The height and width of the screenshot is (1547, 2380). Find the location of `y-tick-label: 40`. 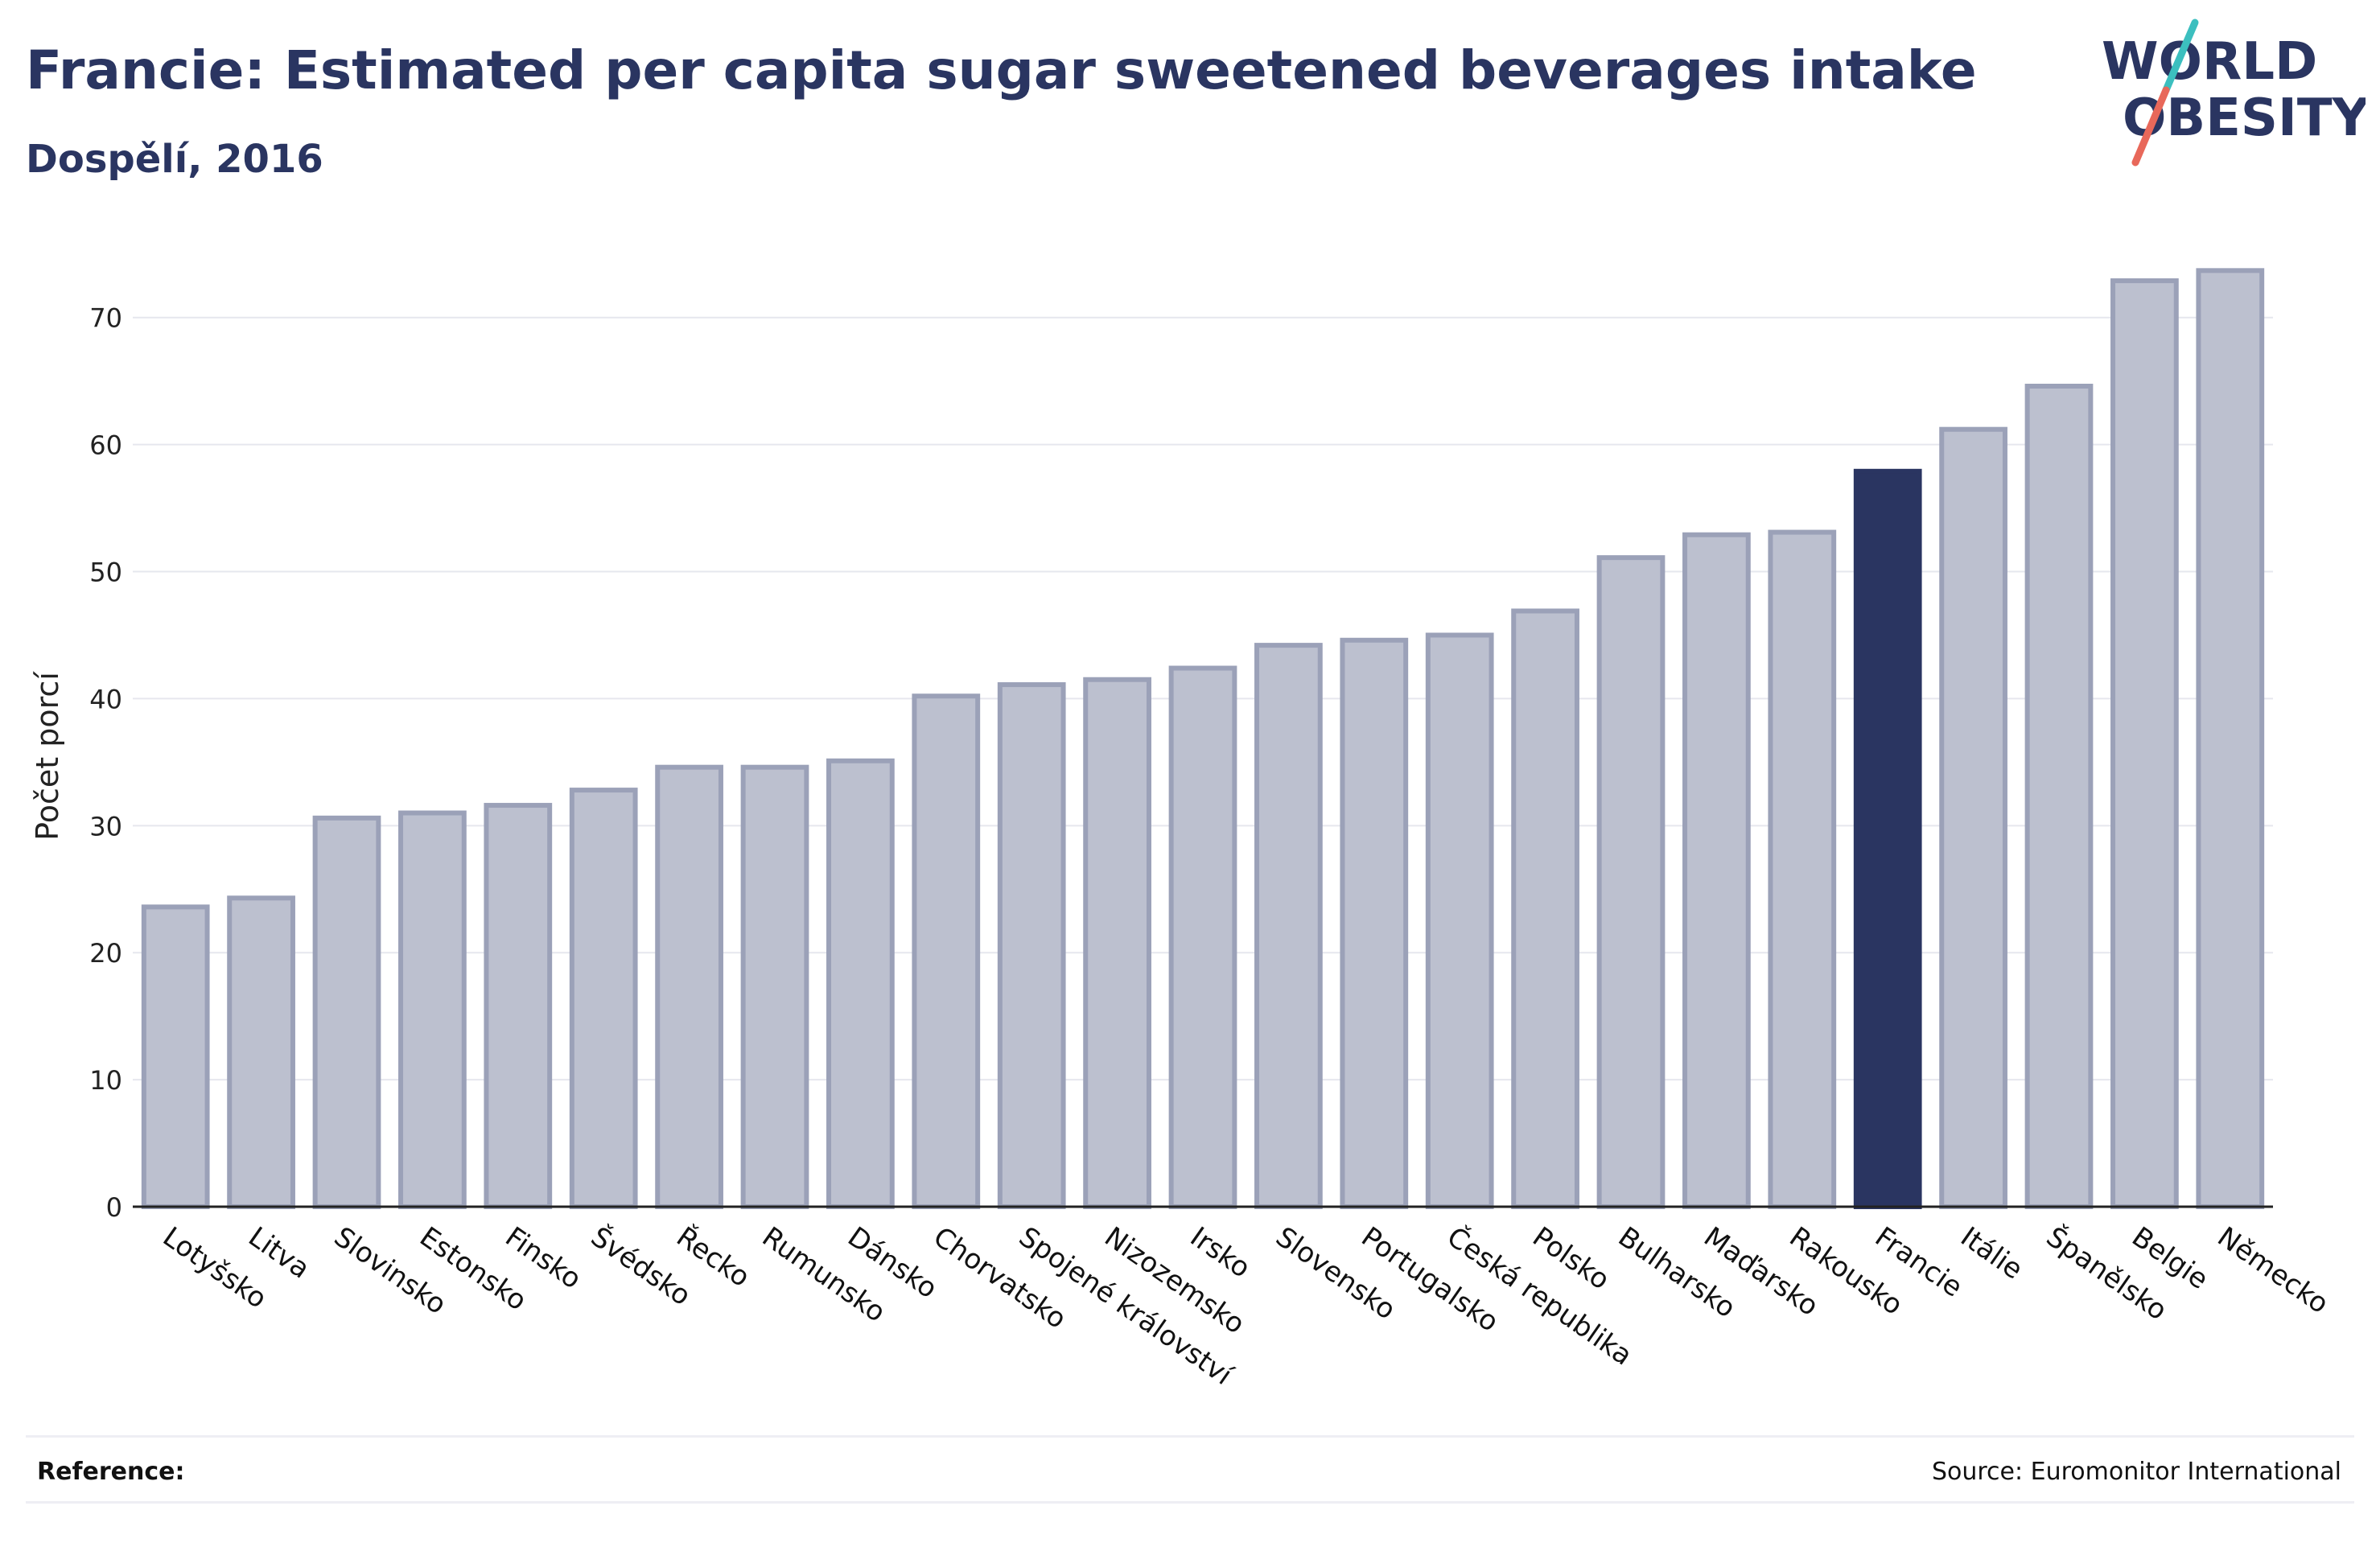

y-tick-label: 40 is located at coordinates (105, 699).